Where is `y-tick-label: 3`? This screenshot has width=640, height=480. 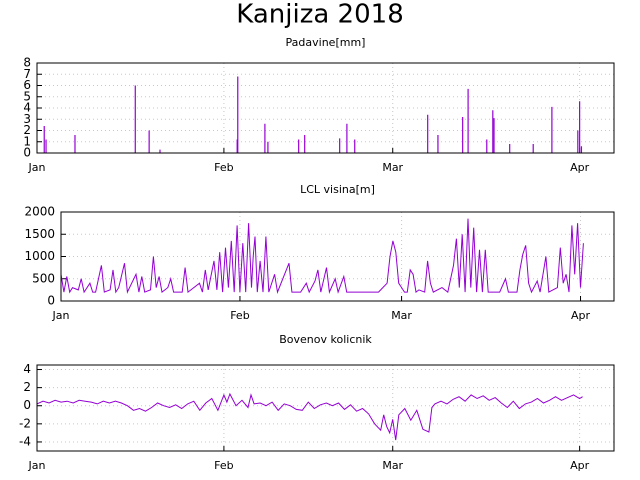 y-tick-label: 3 is located at coordinates (27, 119).